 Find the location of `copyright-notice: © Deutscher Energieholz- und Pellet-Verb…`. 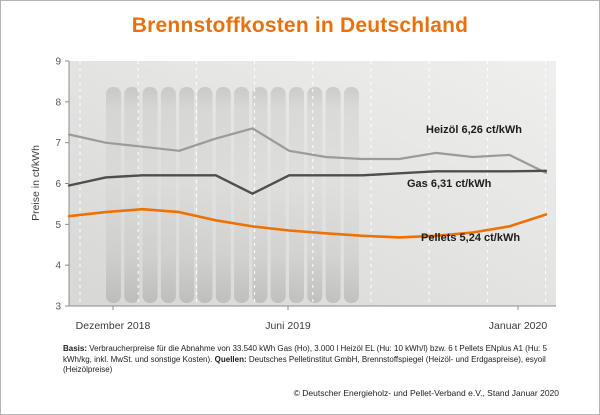

copyright-notice: © Deutscher Energieholz- und Pellet-Verb… is located at coordinates (426, 393).